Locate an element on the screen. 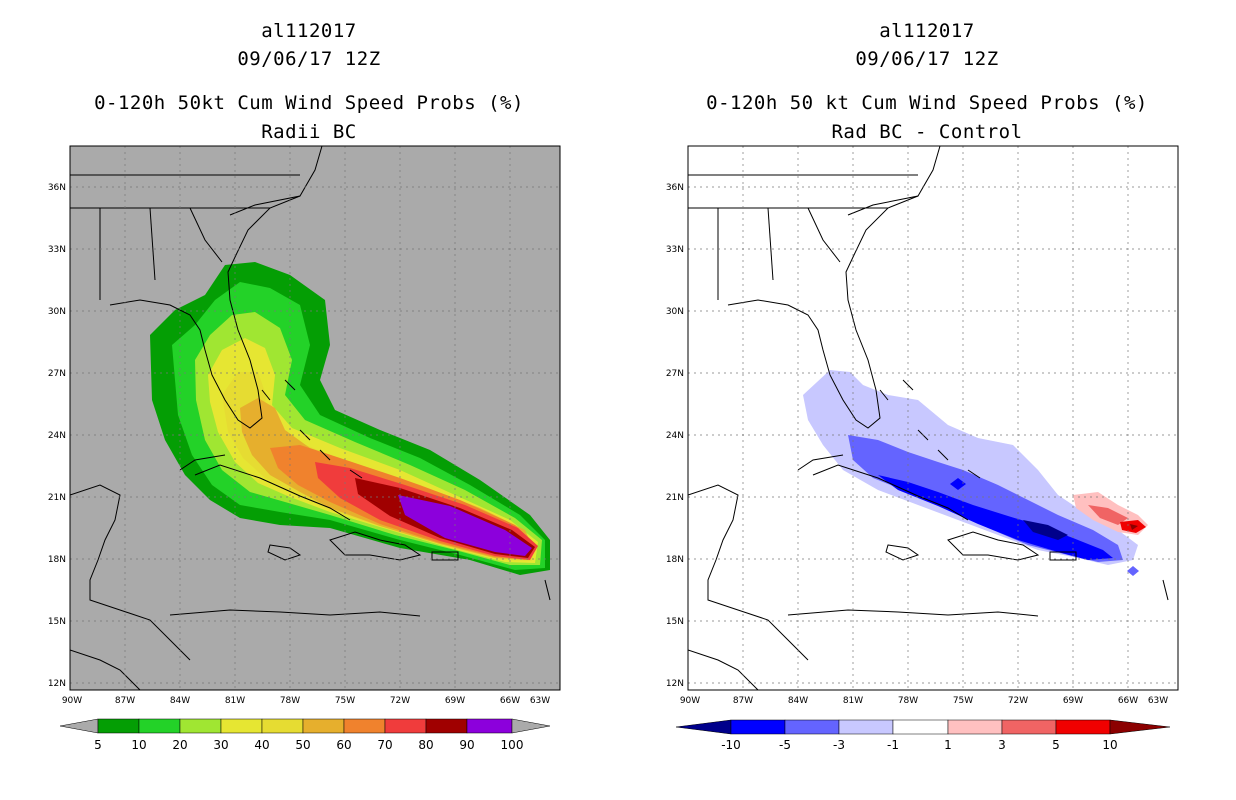 The width and height of the screenshot is (1236, 800). diff-minus-5-spot is located at coordinates (958, 484).